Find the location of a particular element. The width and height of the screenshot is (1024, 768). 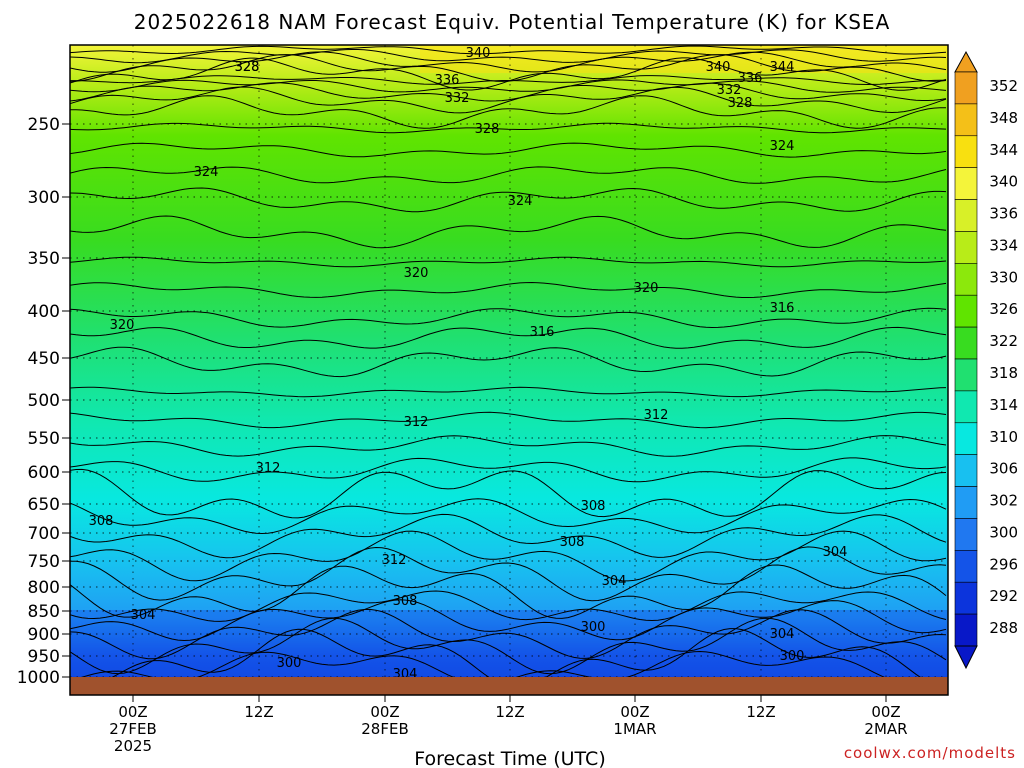

colorbar-label: 302 is located at coordinates (1003, 501).